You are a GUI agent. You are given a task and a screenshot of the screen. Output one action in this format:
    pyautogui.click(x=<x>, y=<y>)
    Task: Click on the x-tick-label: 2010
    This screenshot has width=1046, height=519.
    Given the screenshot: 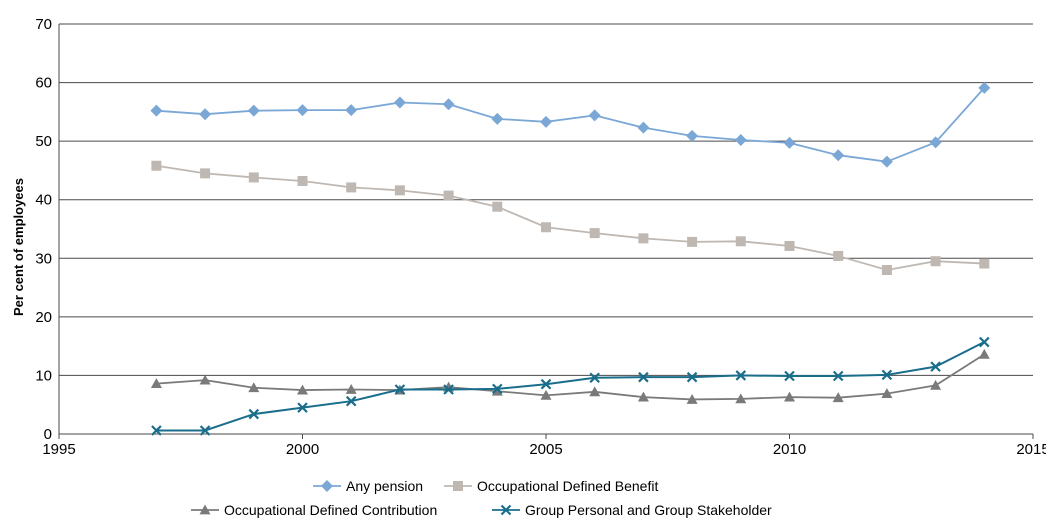 What is the action you would take?
    pyautogui.click(x=789, y=449)
    